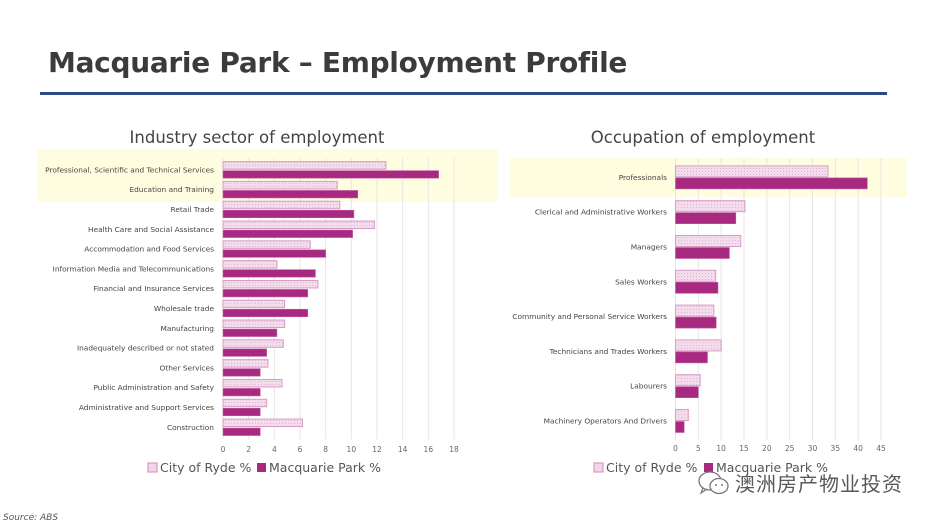 Image resolution: width=938 pixels, height=525 pixels. Describe the element at coordinates (151, 229) in the screenshot. I see `category-label: Health Care and Social Assistance` at that location.